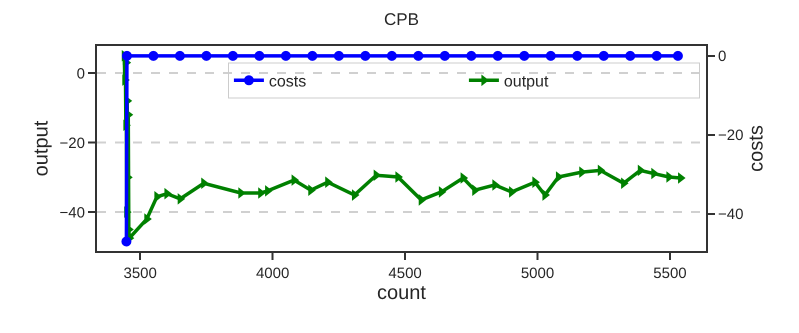 Image resolution: width=799 pixels, height=333 pixels. I want to click on x-axis-title: count, so click(401, 293).